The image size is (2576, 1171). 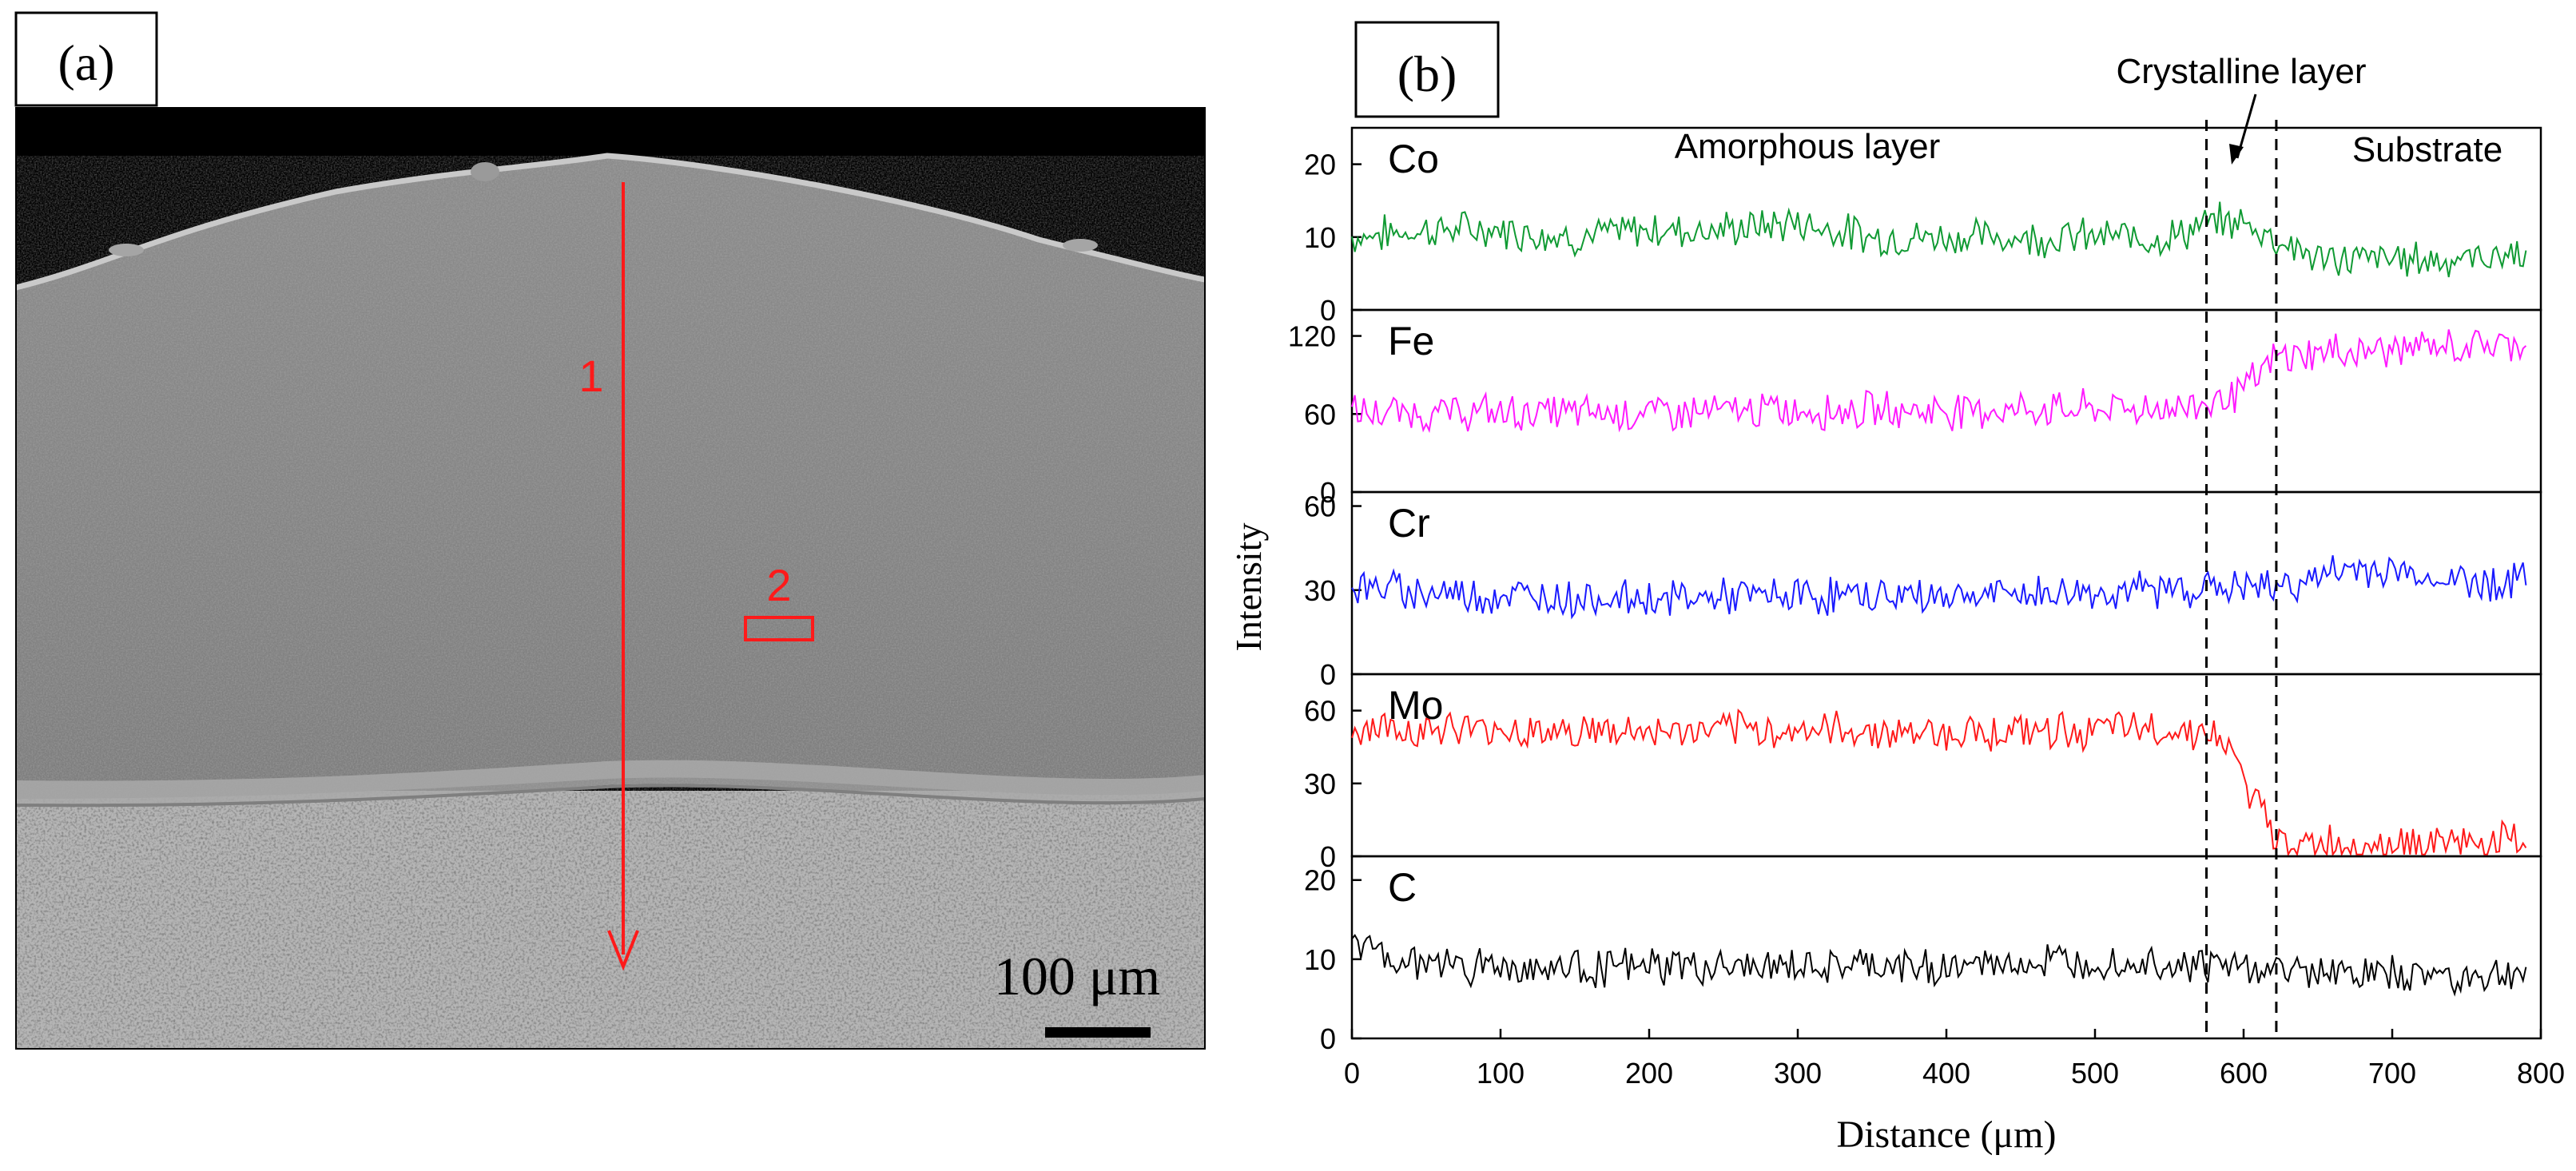 I want to click on y-tick-label: 120, so click(x=1312, y=336).